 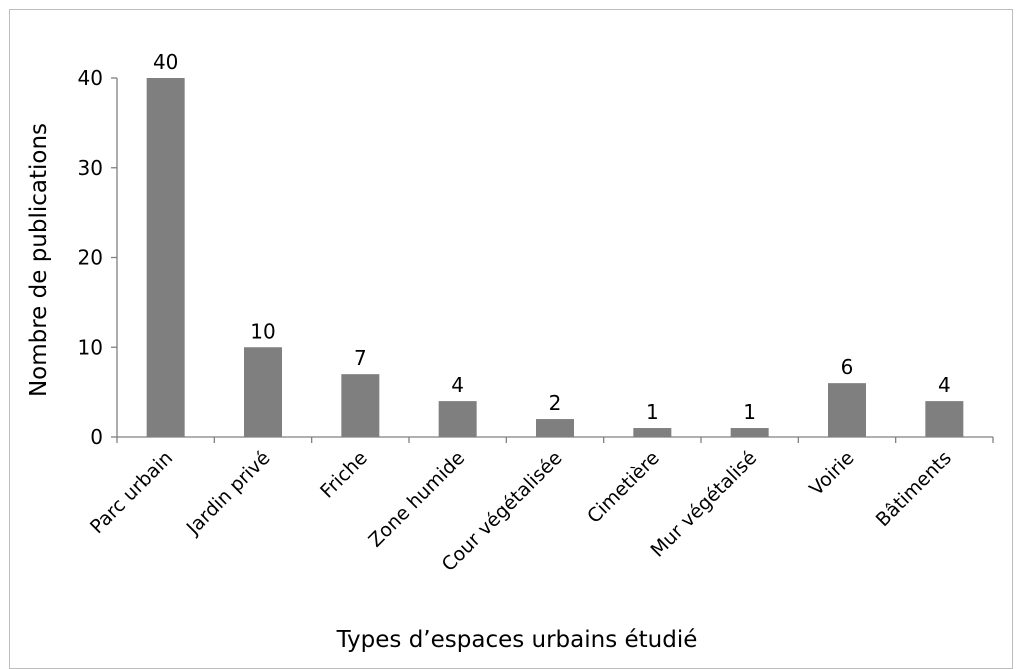 What do you see at coordinates (360, 358) in the screenshot?
I see `data-label: 7` at bounding box center [360, 358].